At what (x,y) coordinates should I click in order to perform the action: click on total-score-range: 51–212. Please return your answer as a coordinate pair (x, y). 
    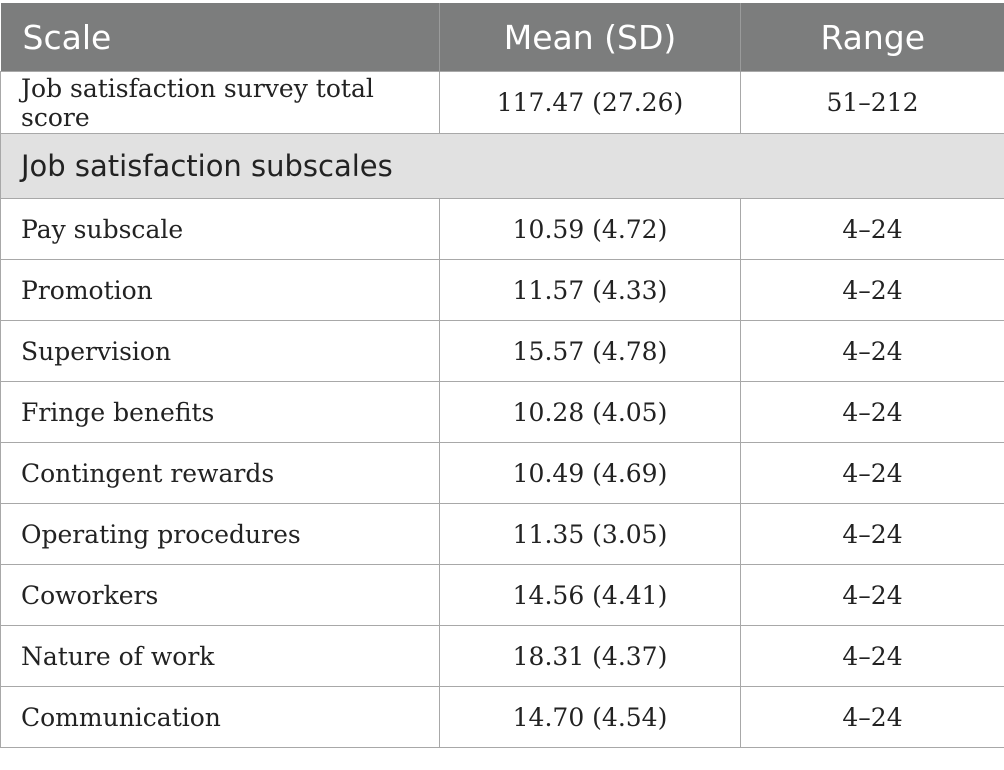
    Looking at the image, I should click on (872, 102).